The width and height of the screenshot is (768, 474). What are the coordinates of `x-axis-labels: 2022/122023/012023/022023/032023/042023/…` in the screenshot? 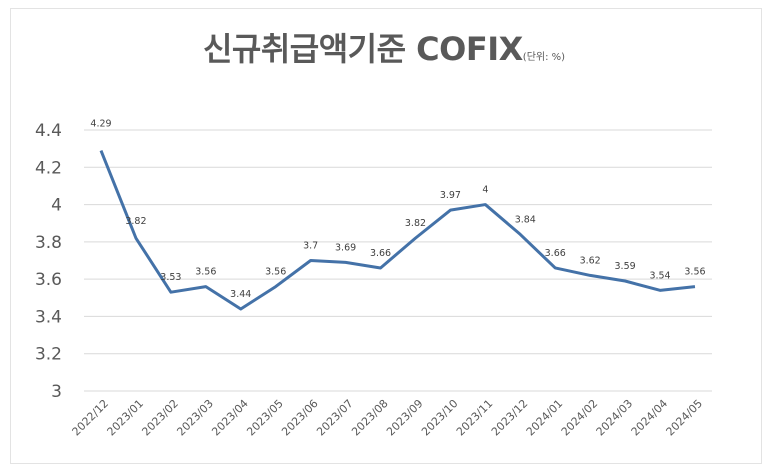 It's located at (387, 418).